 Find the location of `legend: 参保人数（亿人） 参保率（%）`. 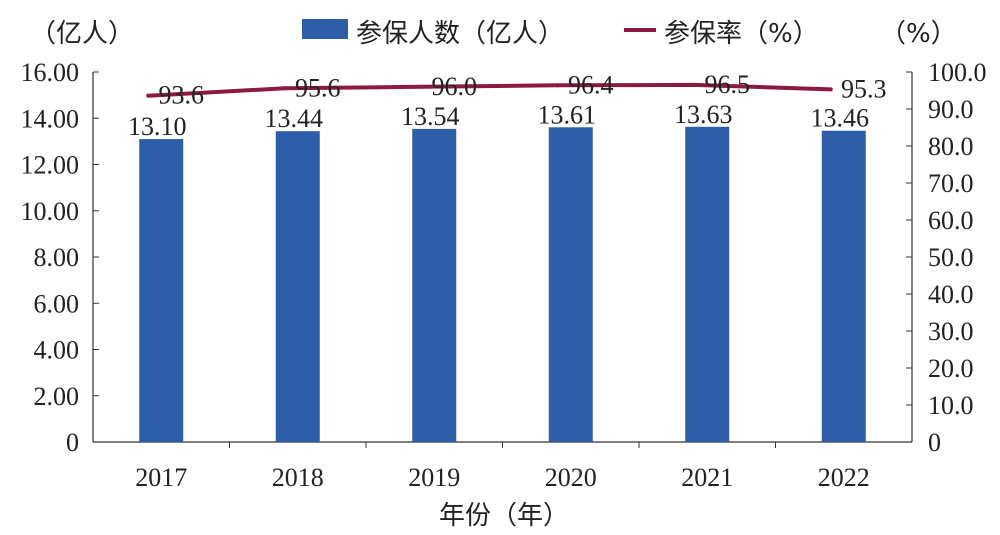

legend: 参保人数（亿人） 参保率（%） is located at coordinates (560, 34).